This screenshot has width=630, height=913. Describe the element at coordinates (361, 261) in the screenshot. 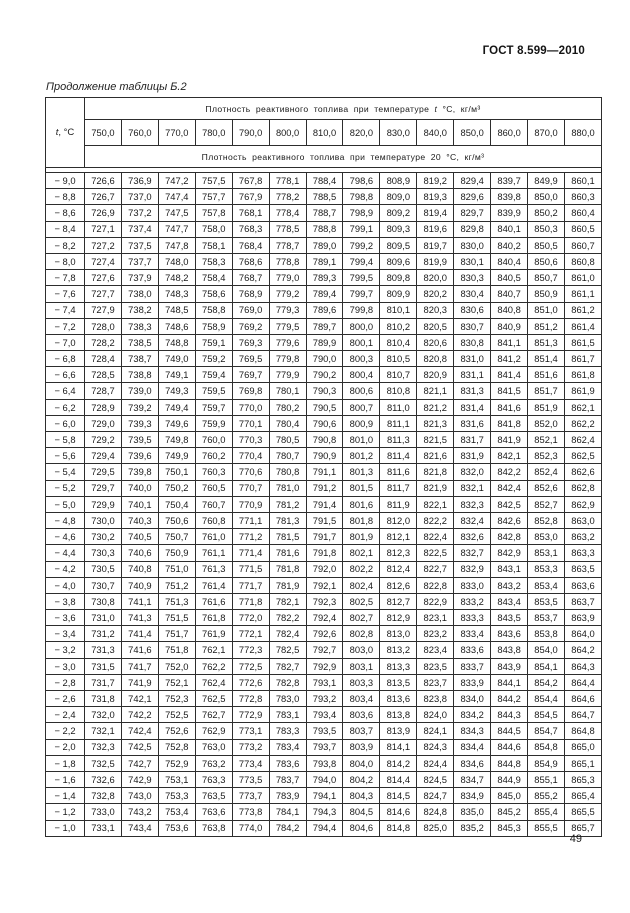

I see `density-value-cell: 799,4` at that location.